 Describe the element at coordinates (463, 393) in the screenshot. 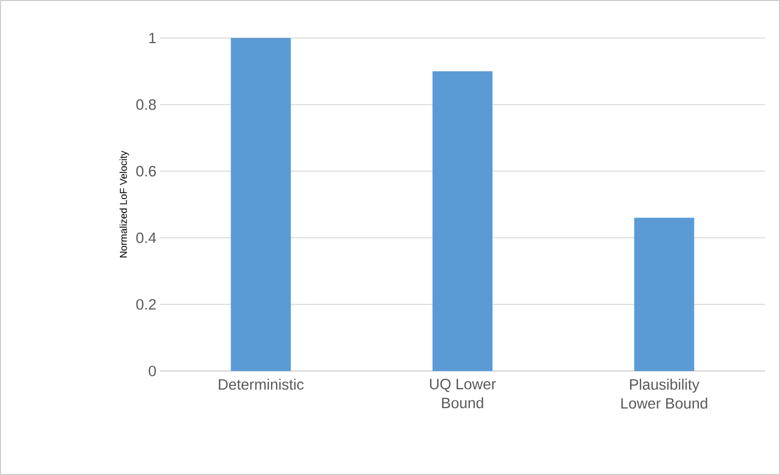

I see `x-tick-label: UQ Lower Bound` at that location.